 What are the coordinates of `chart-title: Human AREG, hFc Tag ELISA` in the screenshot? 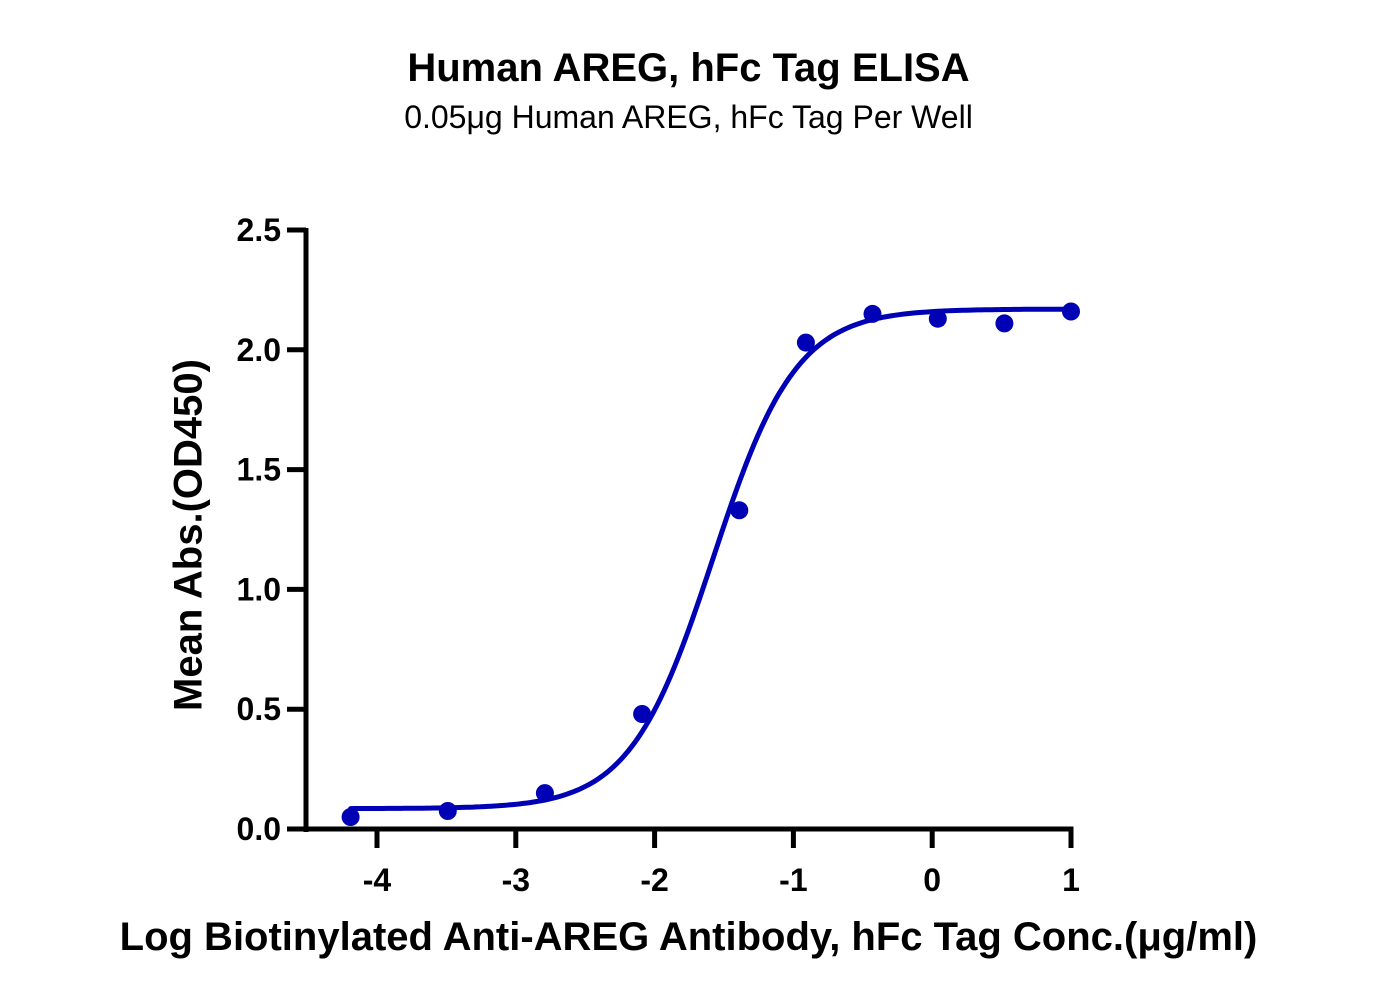 It's located at (688, 68).